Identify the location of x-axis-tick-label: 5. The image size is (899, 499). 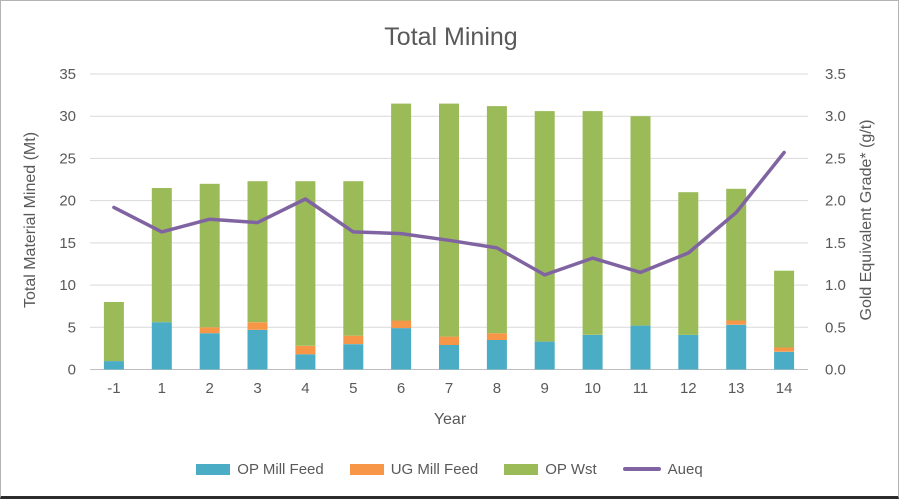
(353, 388).